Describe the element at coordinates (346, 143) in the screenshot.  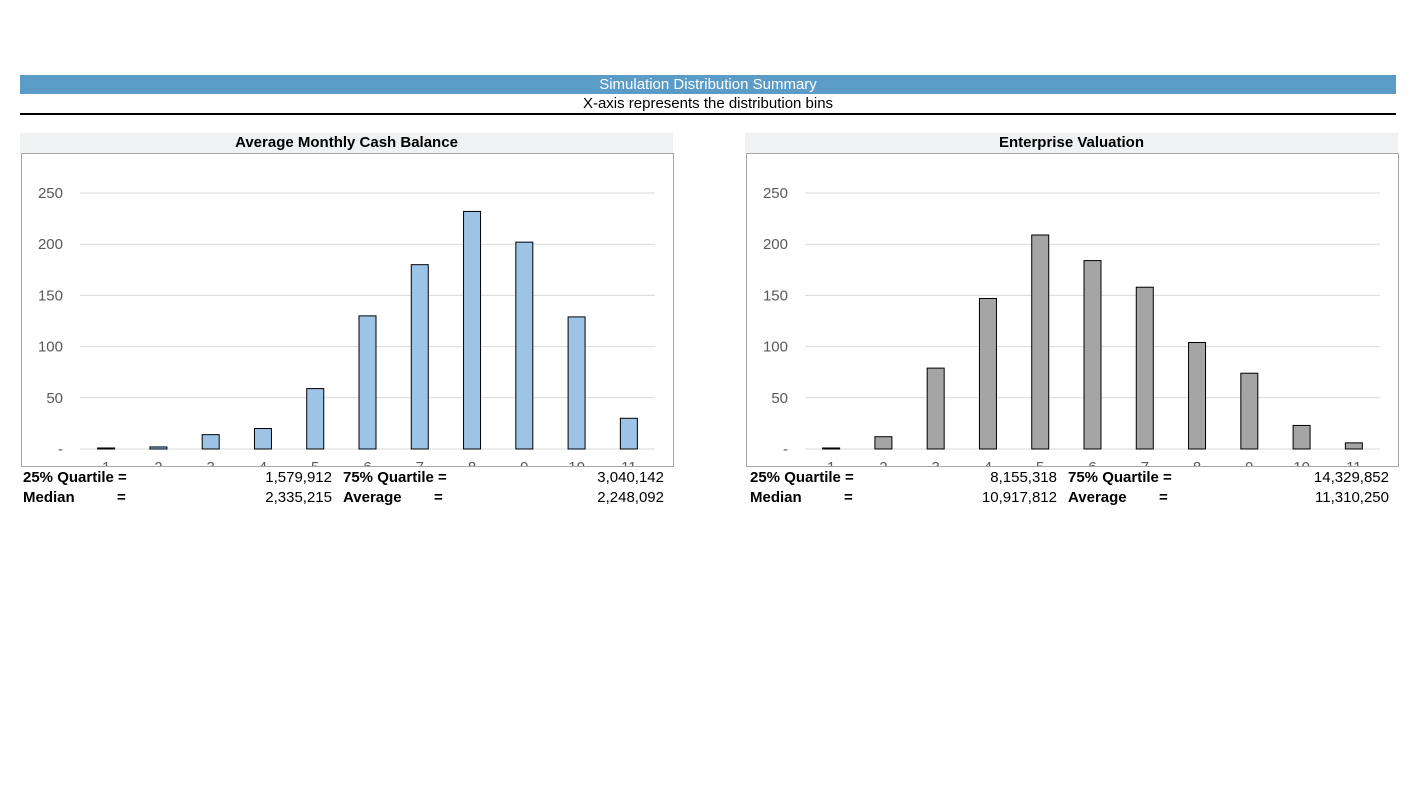
I see `chart-title: Average Monthly Cash Balance` at that location.